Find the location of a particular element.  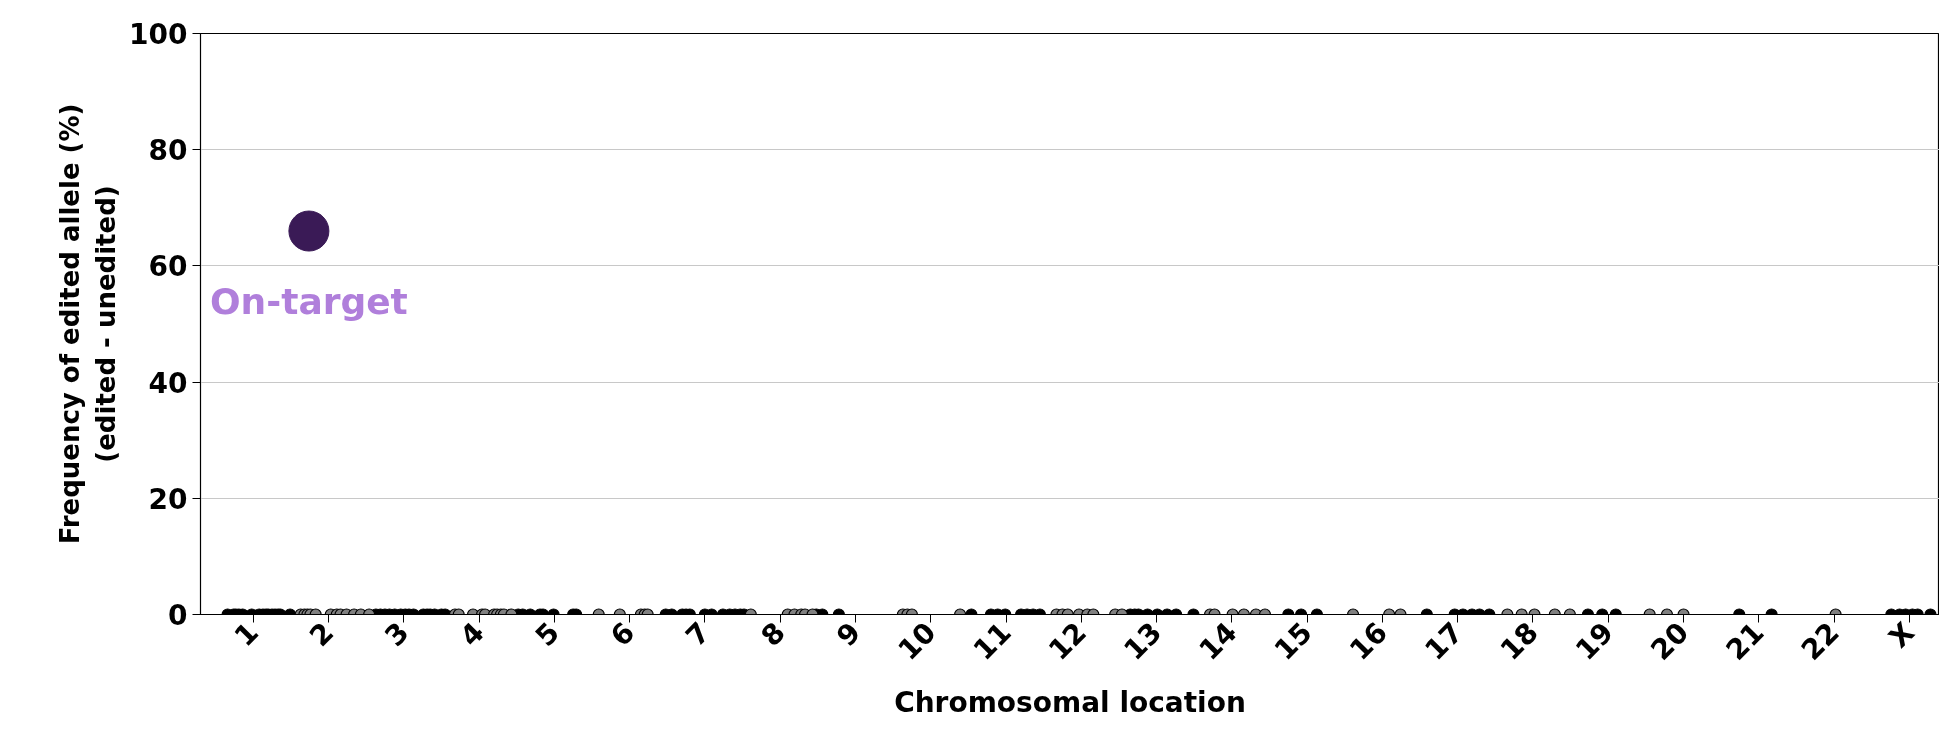

x-tick-label: 7 is located at coordinates (698, 634).